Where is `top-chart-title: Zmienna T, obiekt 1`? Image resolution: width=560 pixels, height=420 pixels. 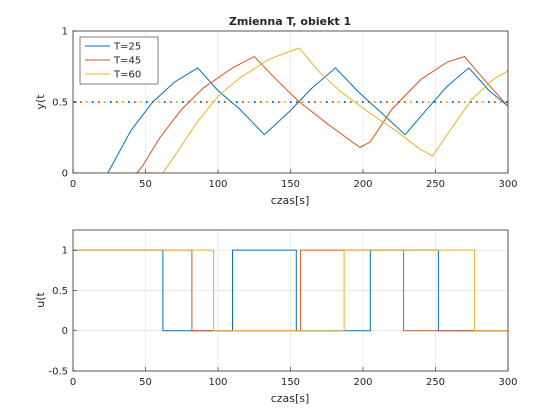
top-chart-title: Zmienna T, obiekt 1 is located at coordinates (290, 21).